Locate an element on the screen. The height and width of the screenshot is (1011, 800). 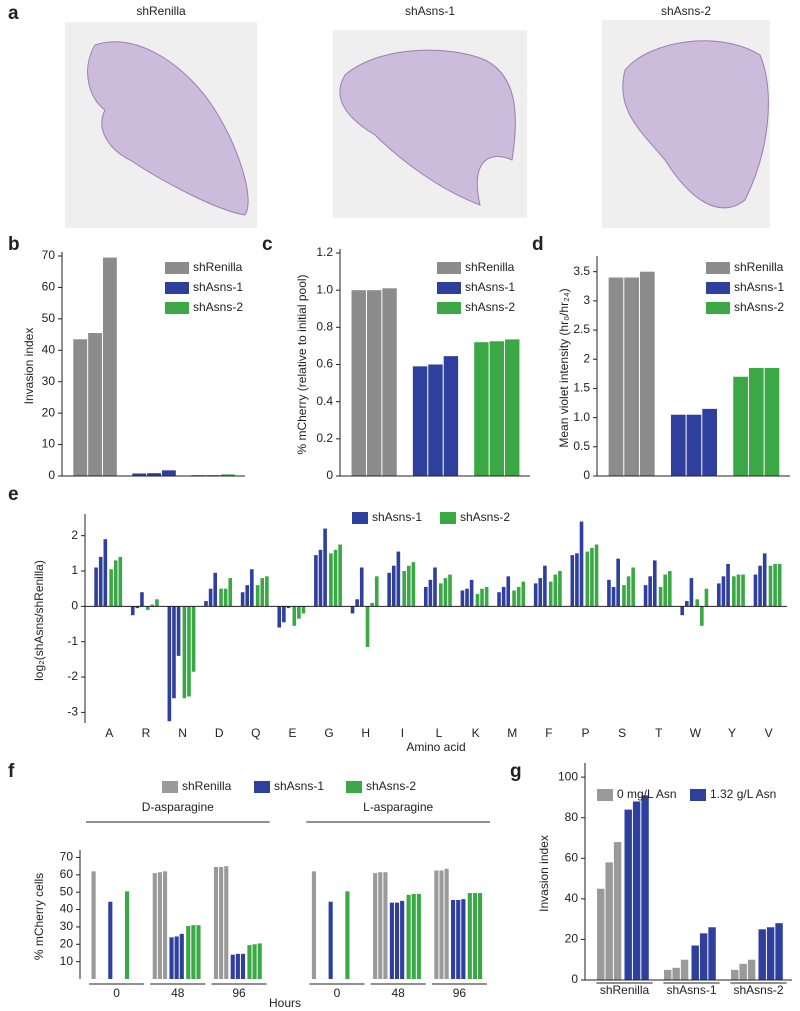
panel-label: a is located at coordinates (13, 13).